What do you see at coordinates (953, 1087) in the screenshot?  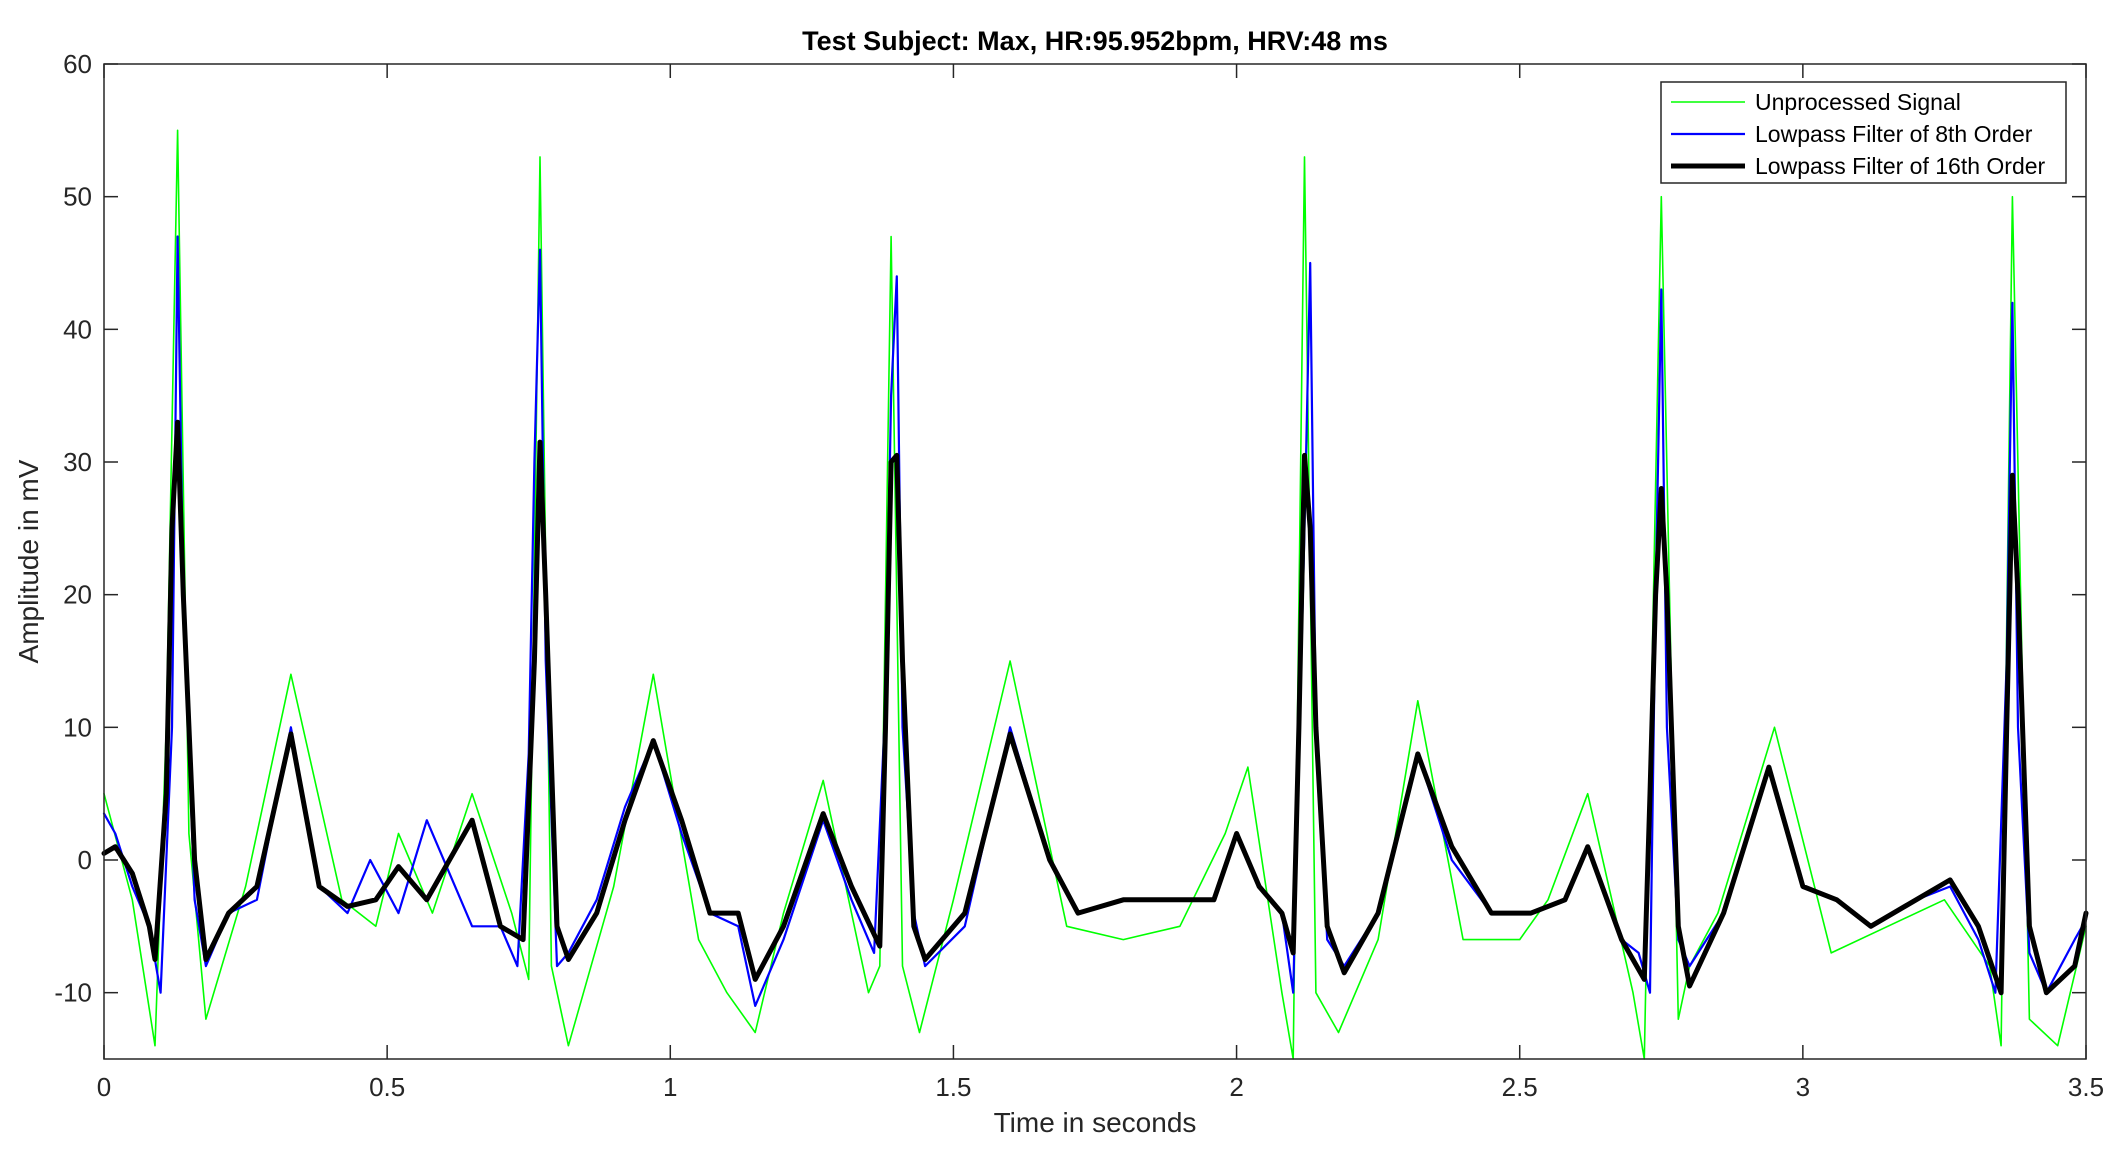 I see `x-tick-label: 1.5` at bounding box center [953, 1087].